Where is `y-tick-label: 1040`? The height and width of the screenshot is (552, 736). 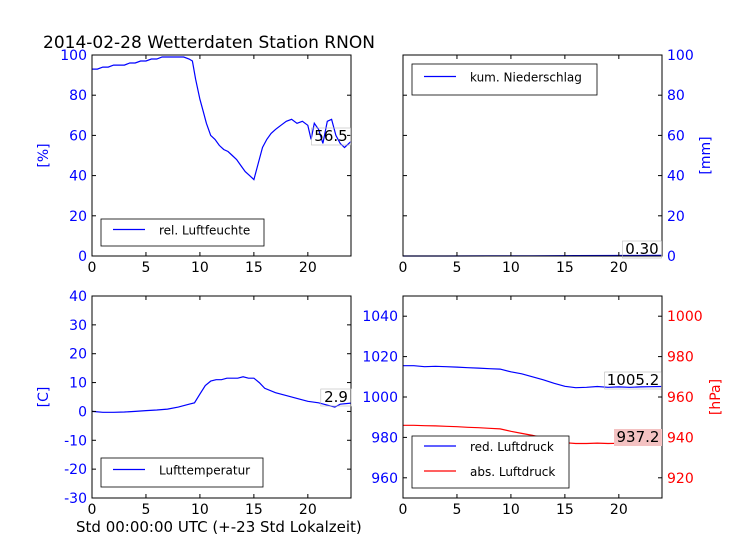 y-tick-label: 1040 is located at coordinates (380, 317).